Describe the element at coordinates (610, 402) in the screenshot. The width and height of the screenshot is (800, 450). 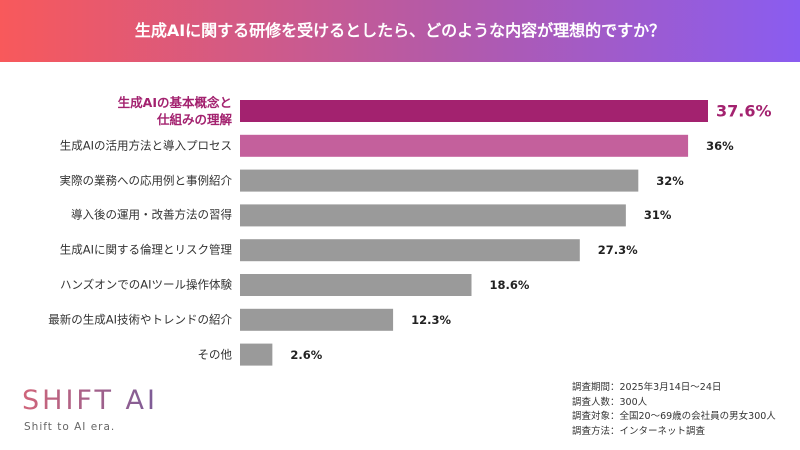
I see `note: 調査人数：300人` at that location.